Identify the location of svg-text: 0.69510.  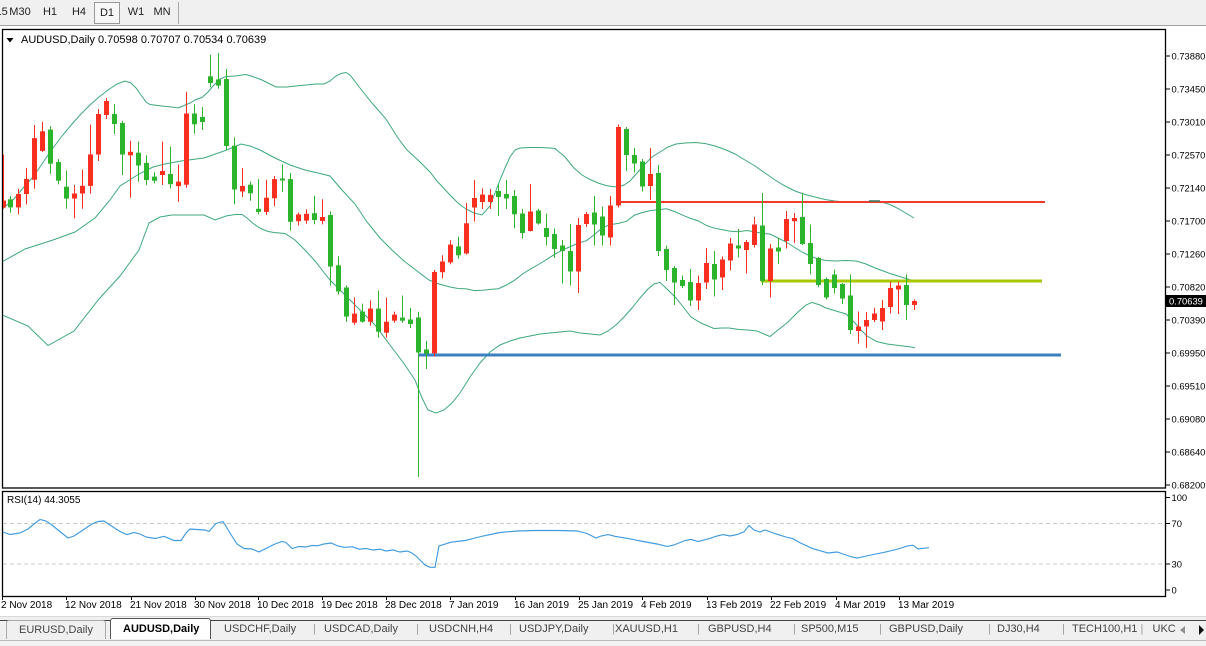
(1189, 385).